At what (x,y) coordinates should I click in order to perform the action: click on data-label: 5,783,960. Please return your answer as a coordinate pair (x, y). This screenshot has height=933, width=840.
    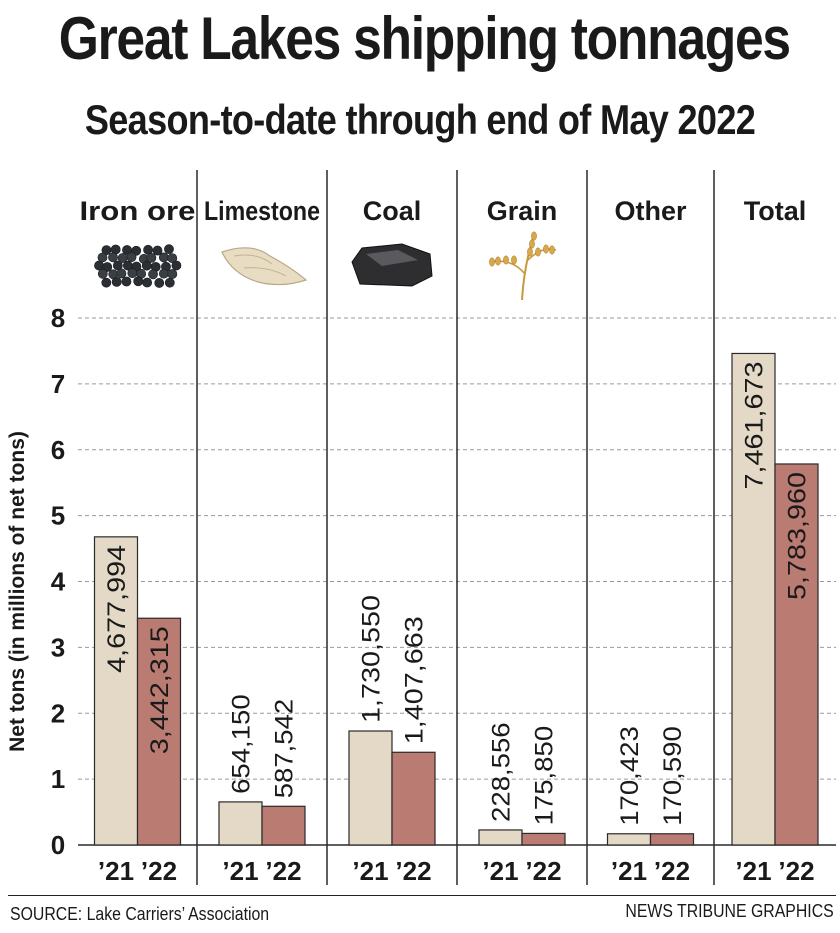
    Looking at the image, I should click on (798, 536).